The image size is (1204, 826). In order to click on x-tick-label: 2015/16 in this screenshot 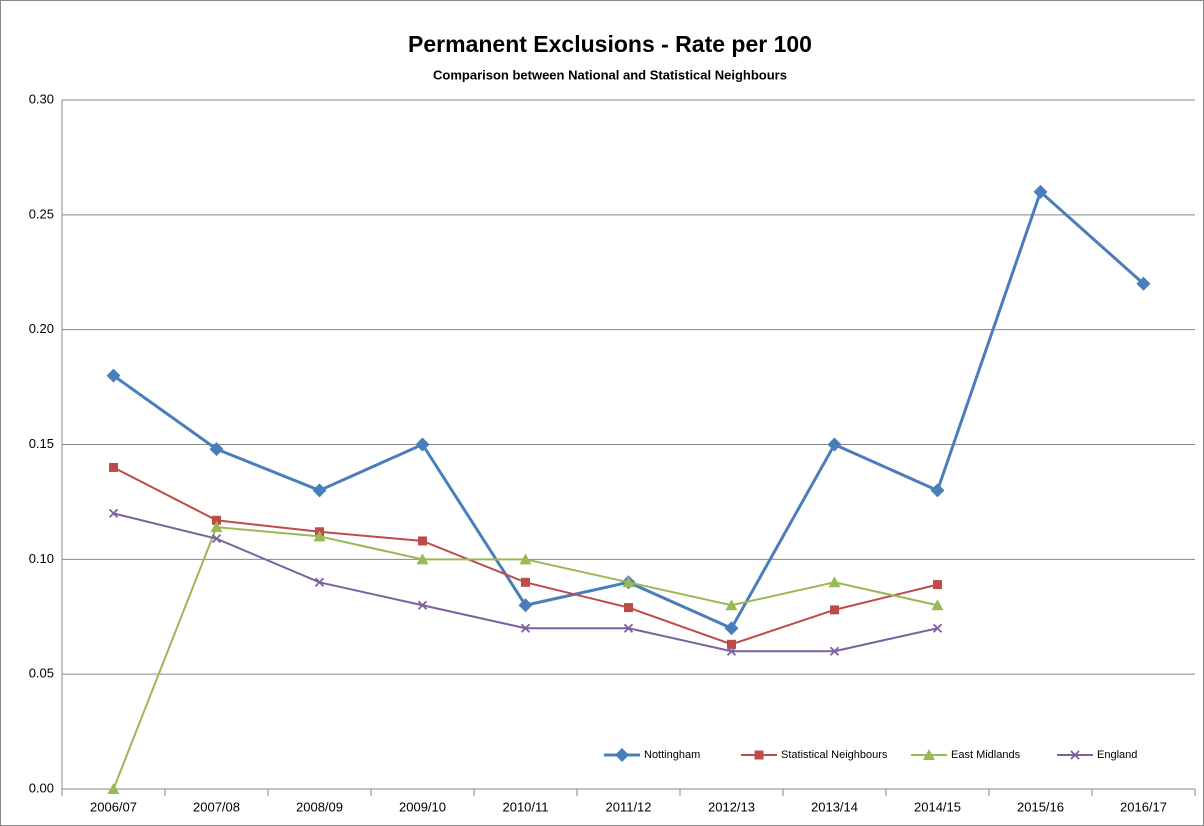, I will do `click(1040, 806)`.